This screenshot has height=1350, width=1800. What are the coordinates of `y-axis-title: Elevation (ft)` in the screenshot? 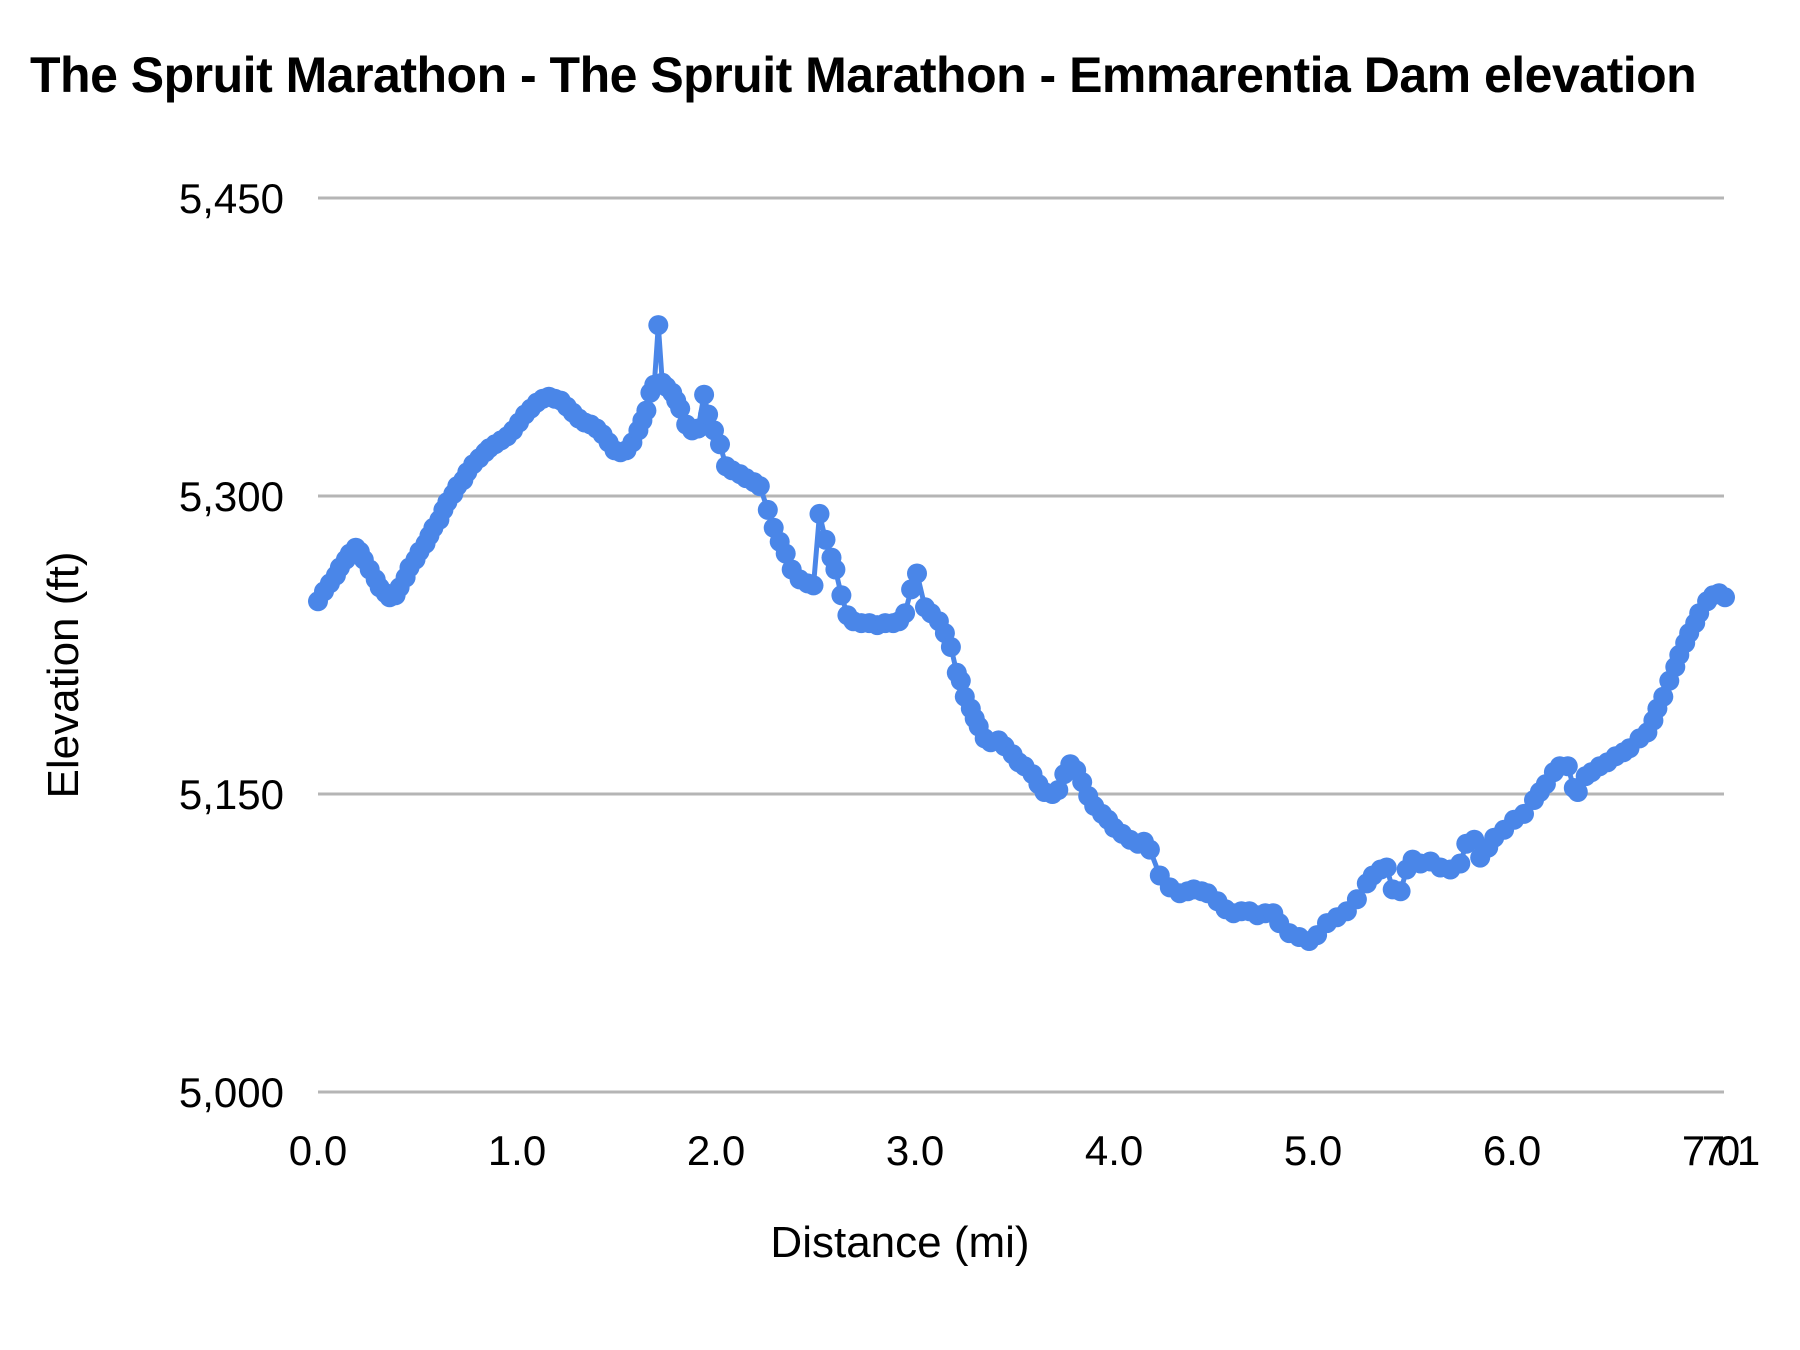 It's located at (63, 675).